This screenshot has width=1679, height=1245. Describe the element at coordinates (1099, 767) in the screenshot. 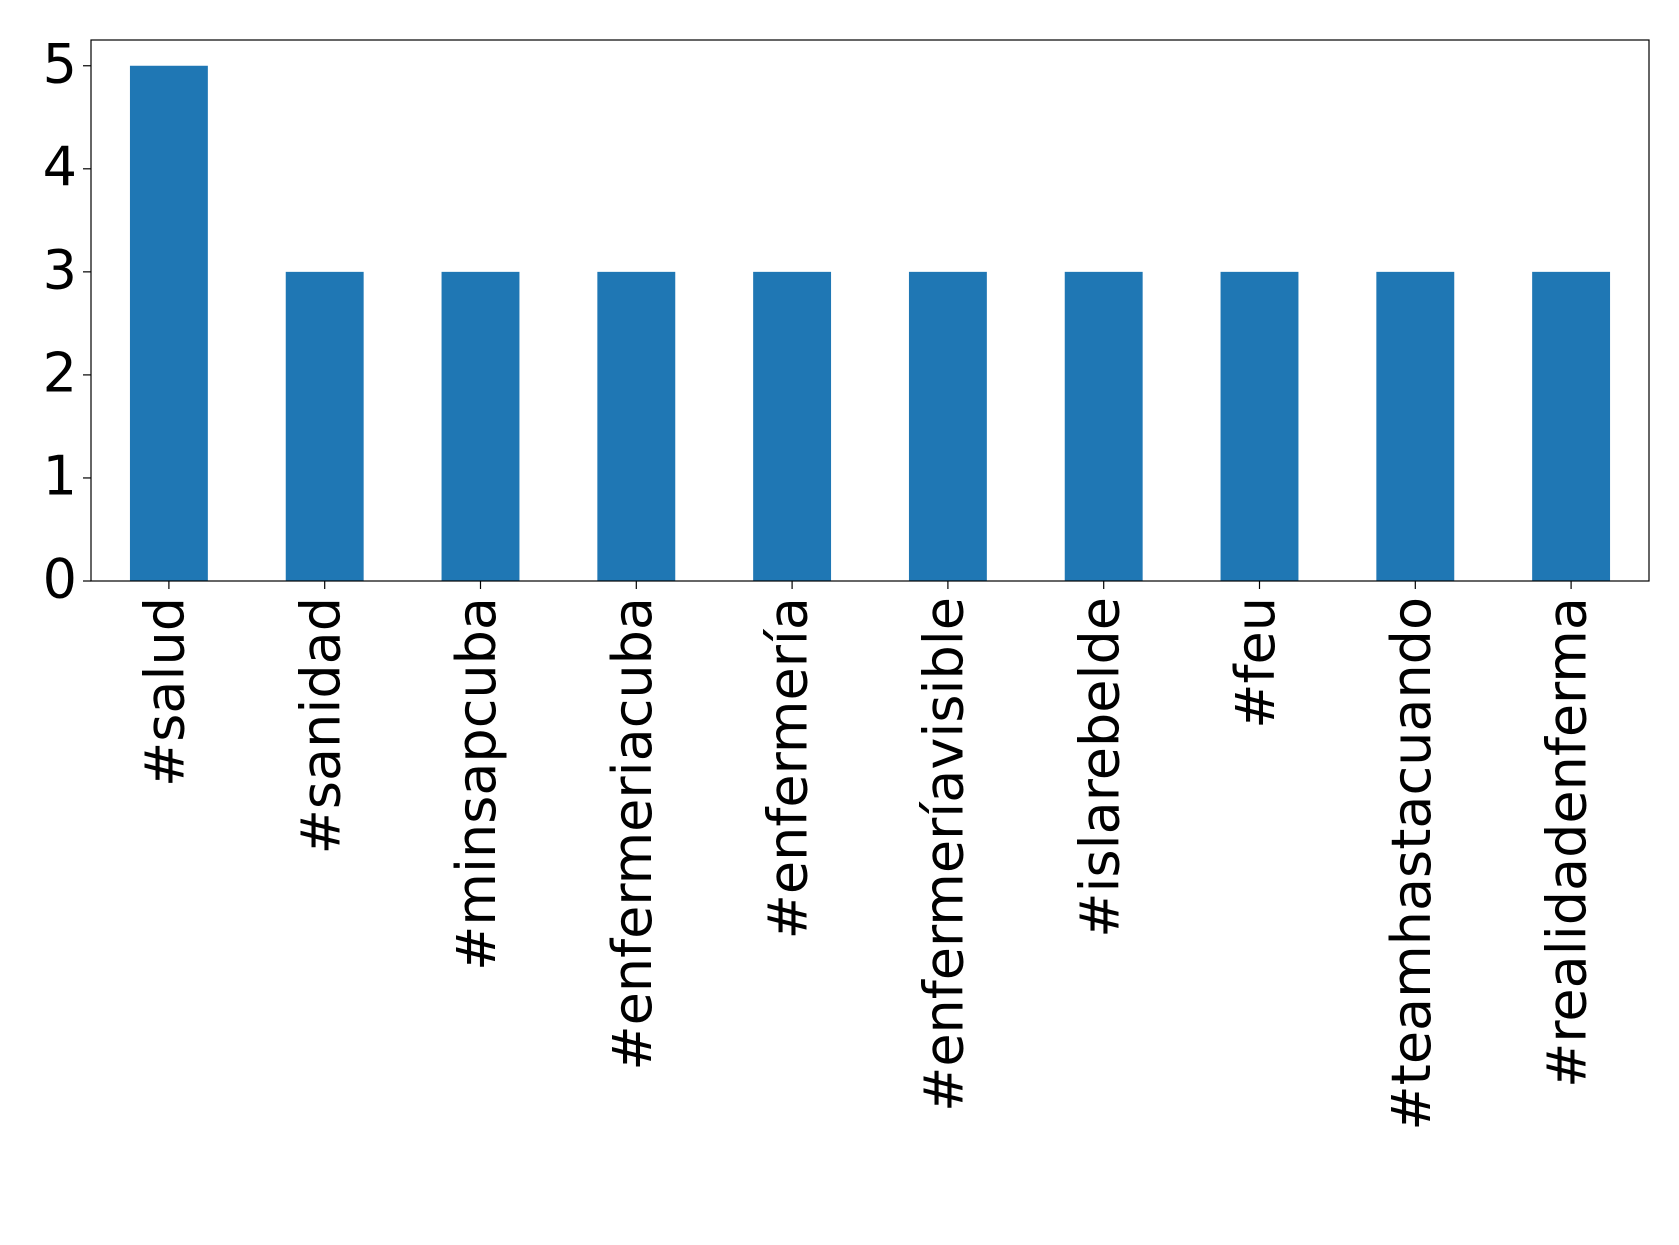

I see `x-tick-label: #islarebelde` at that location.